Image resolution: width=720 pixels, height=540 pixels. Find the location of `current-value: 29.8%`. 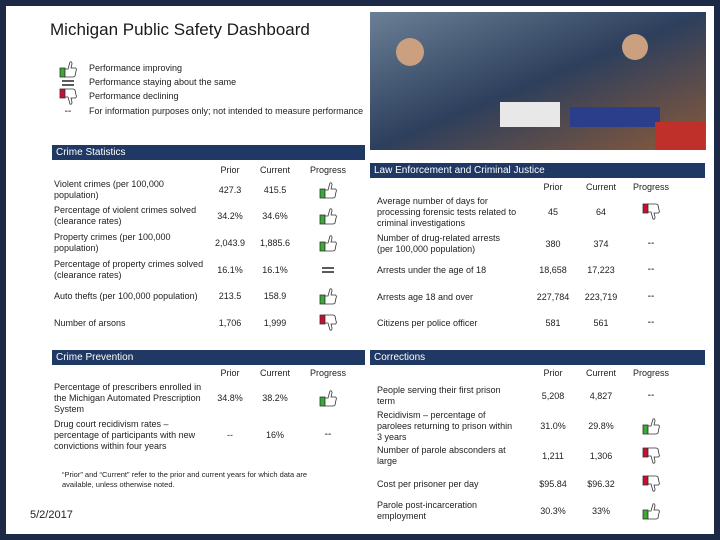

current-value: 29.8% is located at coordinates (601, 426).